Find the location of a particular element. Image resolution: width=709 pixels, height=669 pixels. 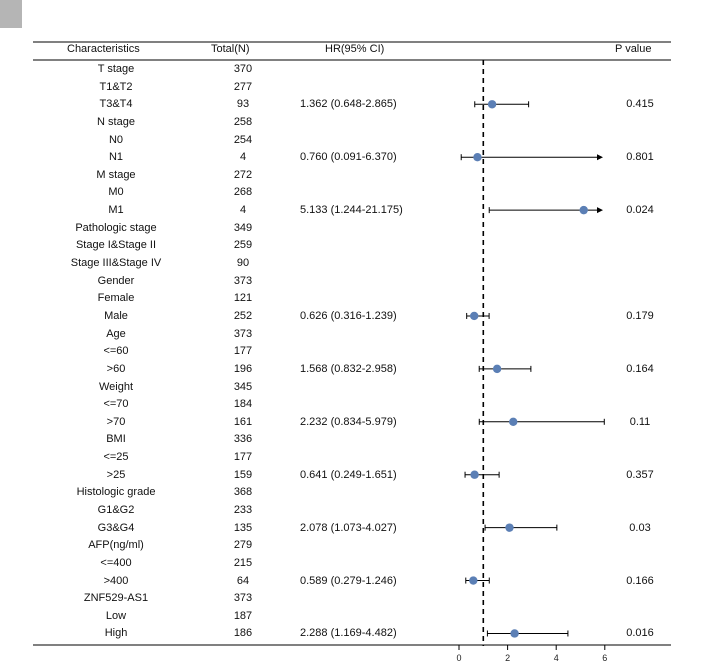

row-total: 258 is located at coordinates (243, 121).